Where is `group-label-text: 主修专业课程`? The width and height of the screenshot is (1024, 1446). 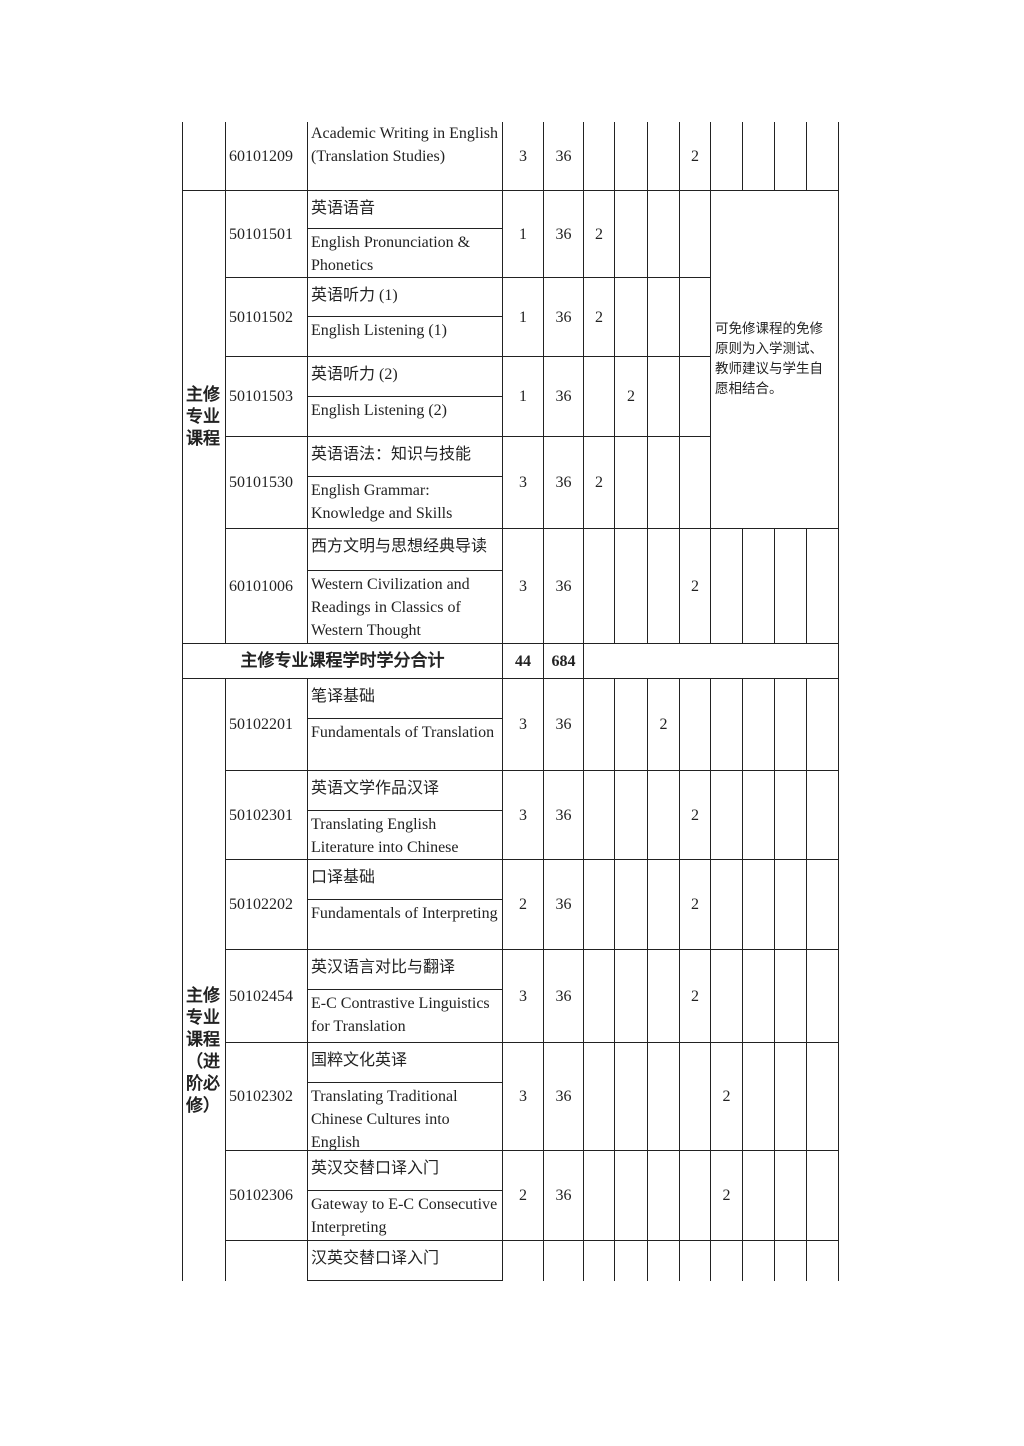
group-label-text: 主修专业课程 is located at coordinates (203, 417).